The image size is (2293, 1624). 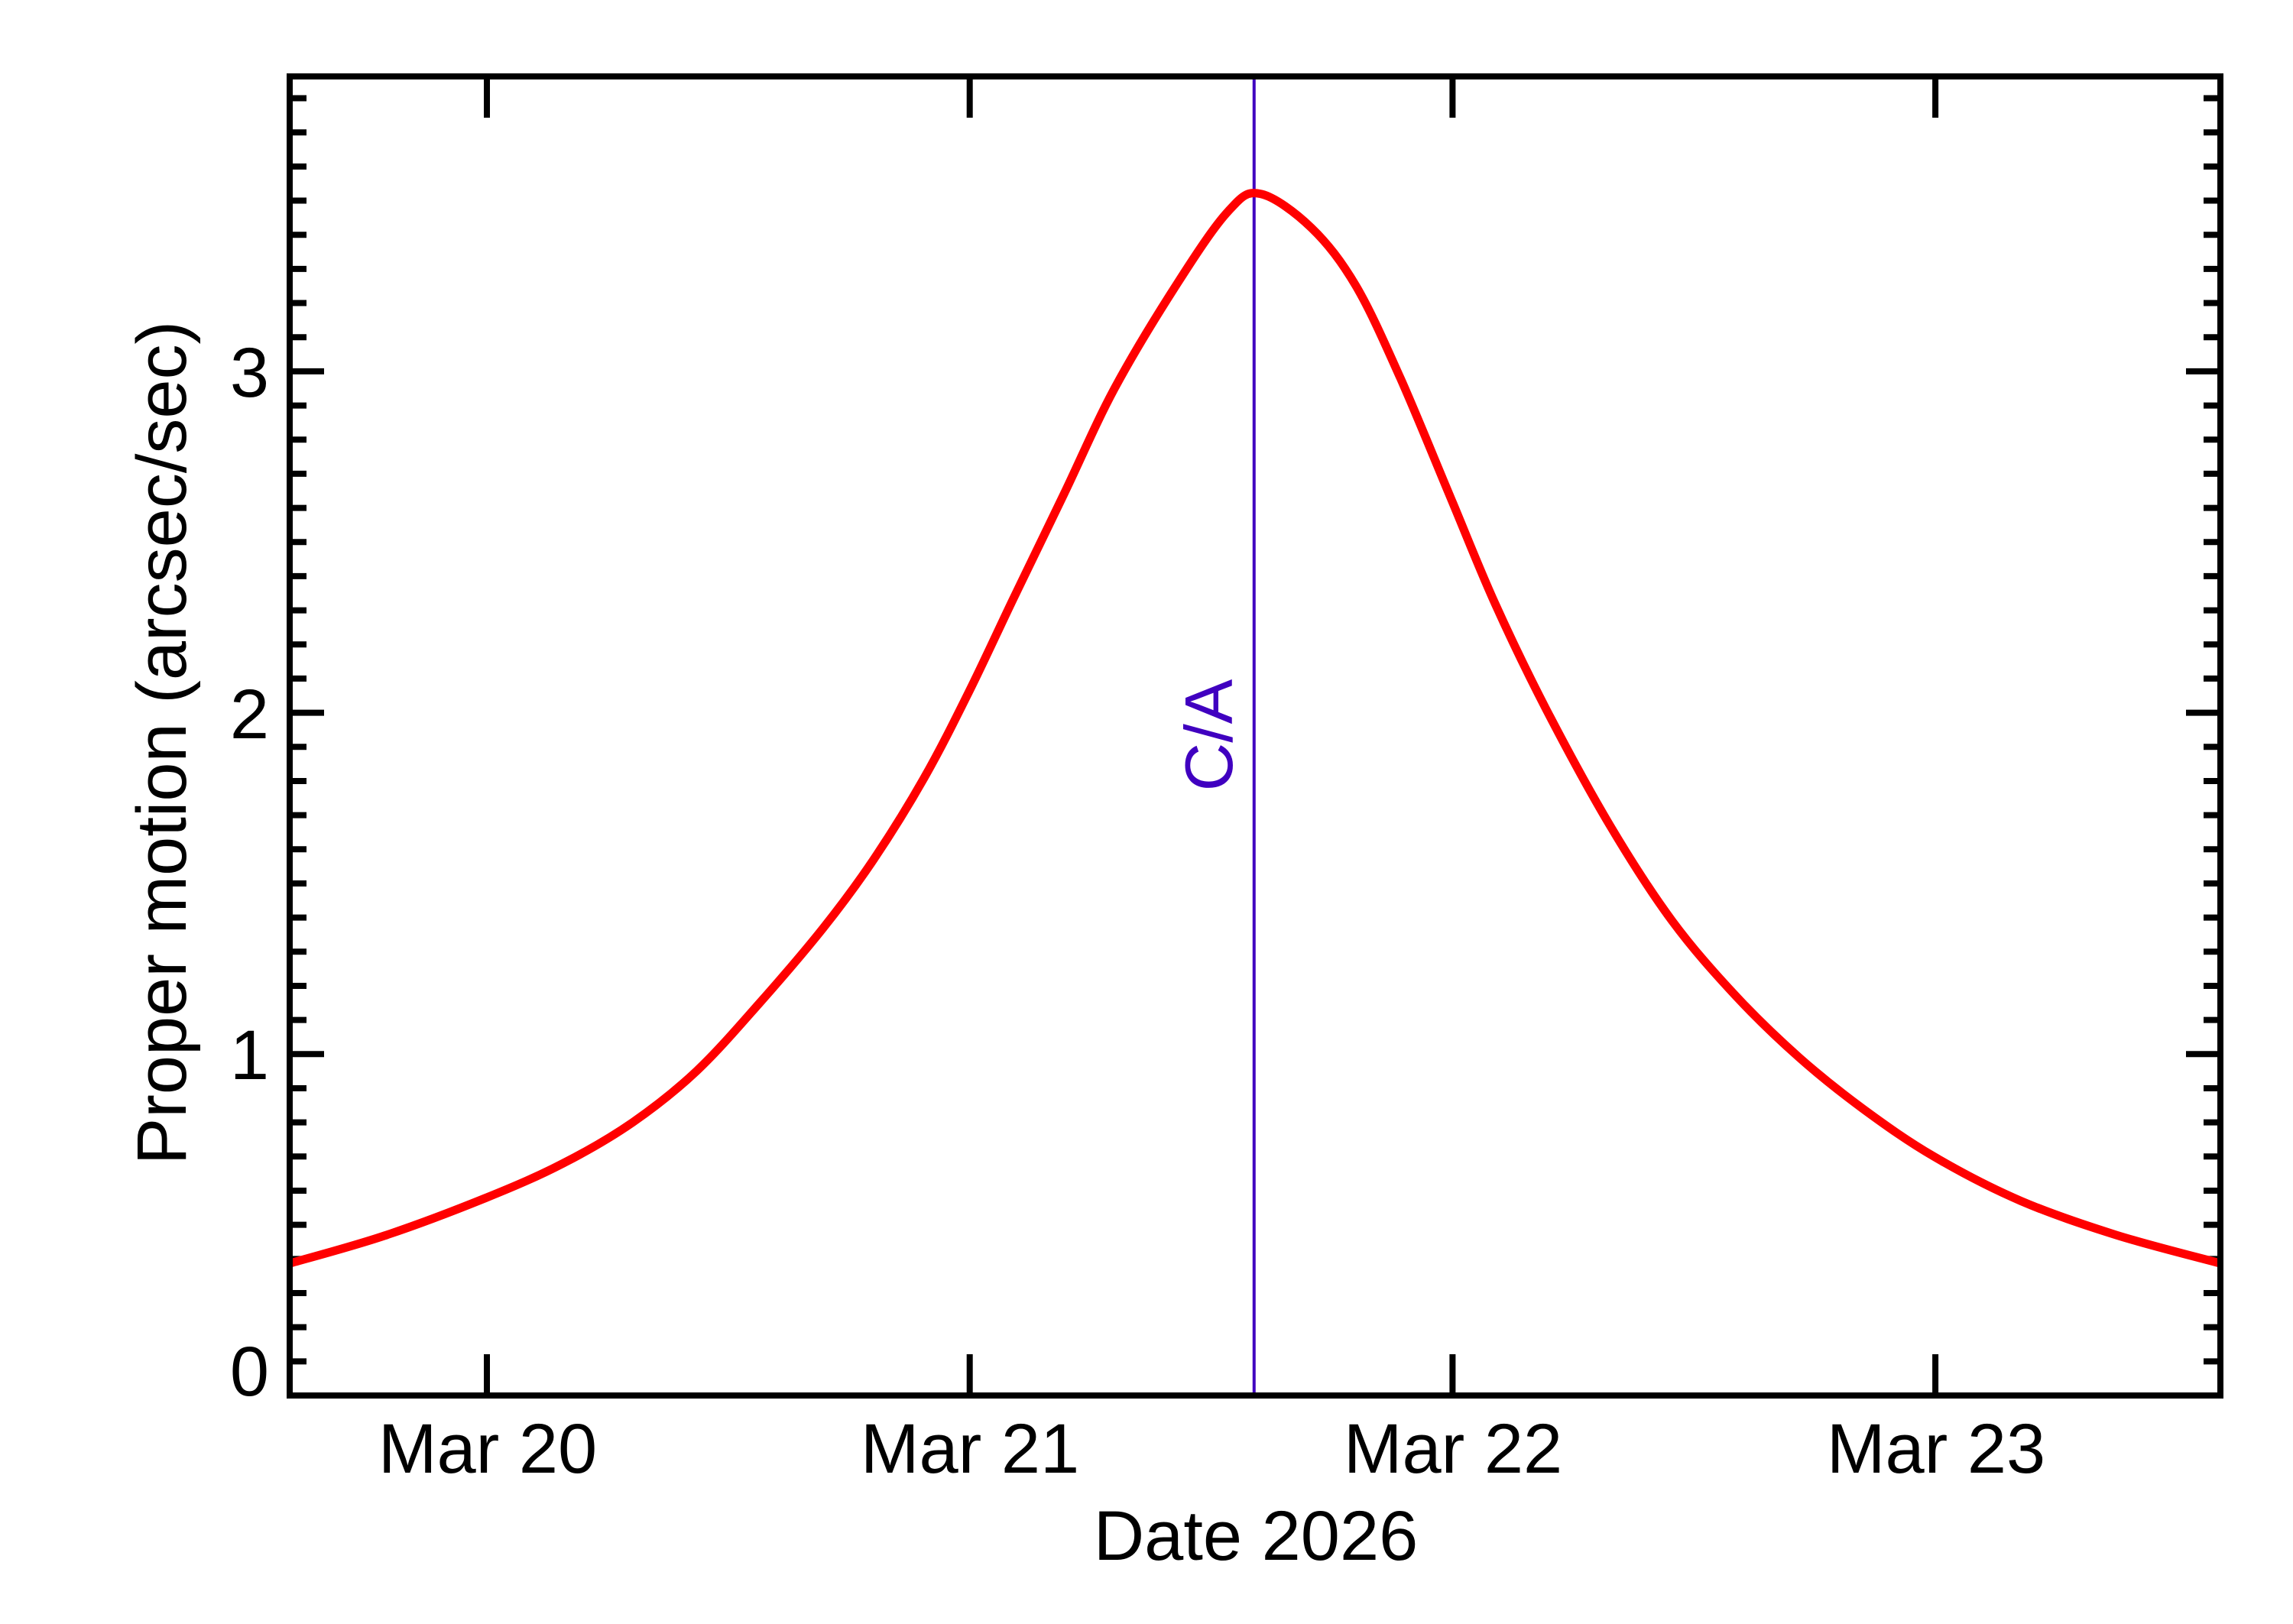 I want to click on x-tick-label-mar22: Mar 22, so click(x=1453, y=1449).